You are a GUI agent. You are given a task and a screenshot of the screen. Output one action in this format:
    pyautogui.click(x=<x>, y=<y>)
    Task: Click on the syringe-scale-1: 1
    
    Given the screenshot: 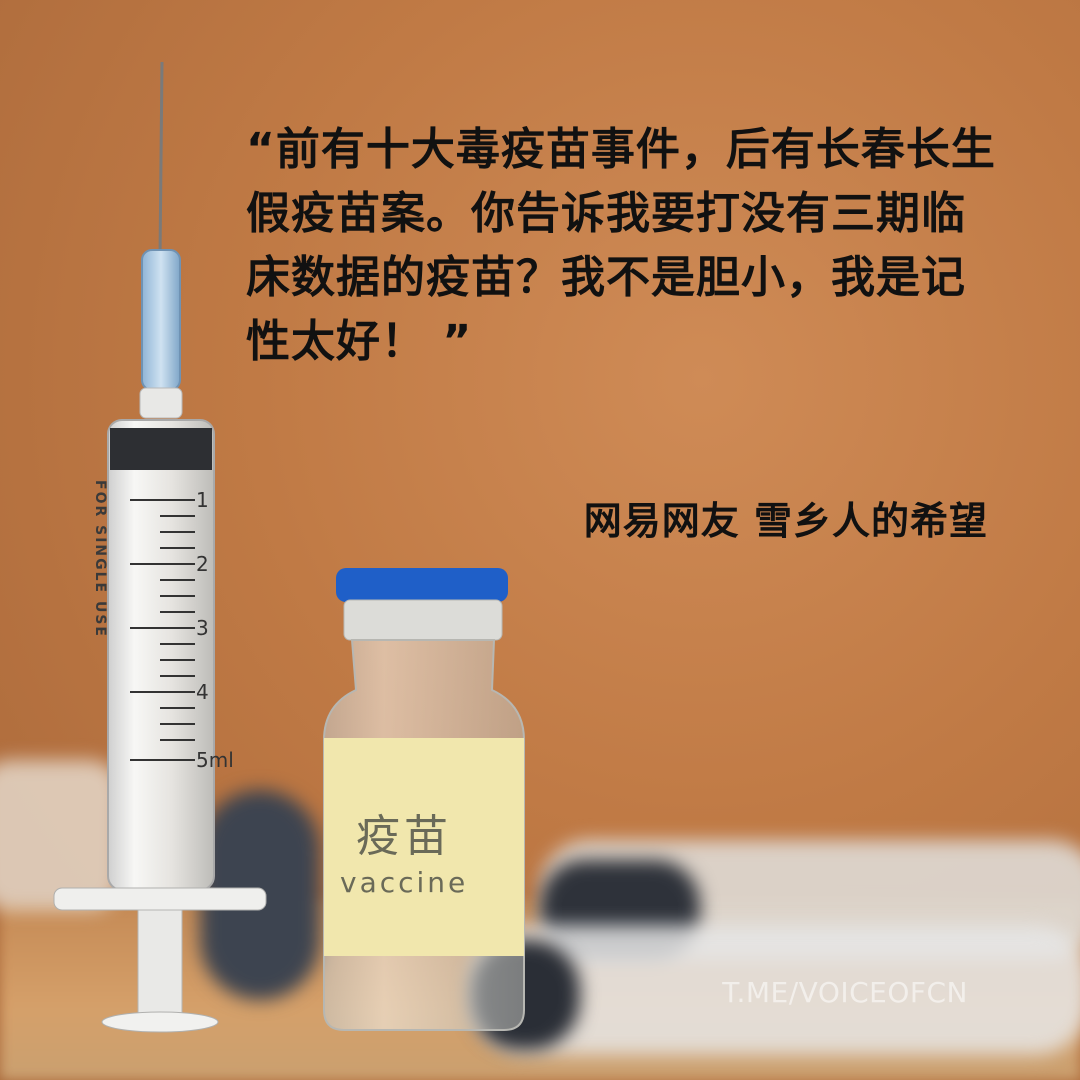 What is the action you would take?
    pyautogui.click(x=202, y=500)
    